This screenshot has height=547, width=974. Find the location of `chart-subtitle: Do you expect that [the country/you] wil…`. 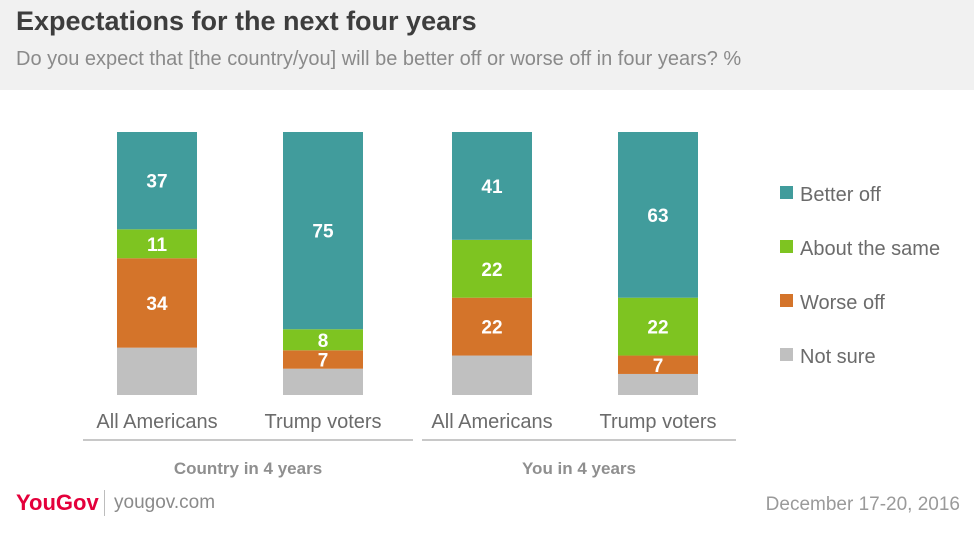

chart-subtitle: Do you expect that [the country/you] wil… is located at coordinates (379, 59).